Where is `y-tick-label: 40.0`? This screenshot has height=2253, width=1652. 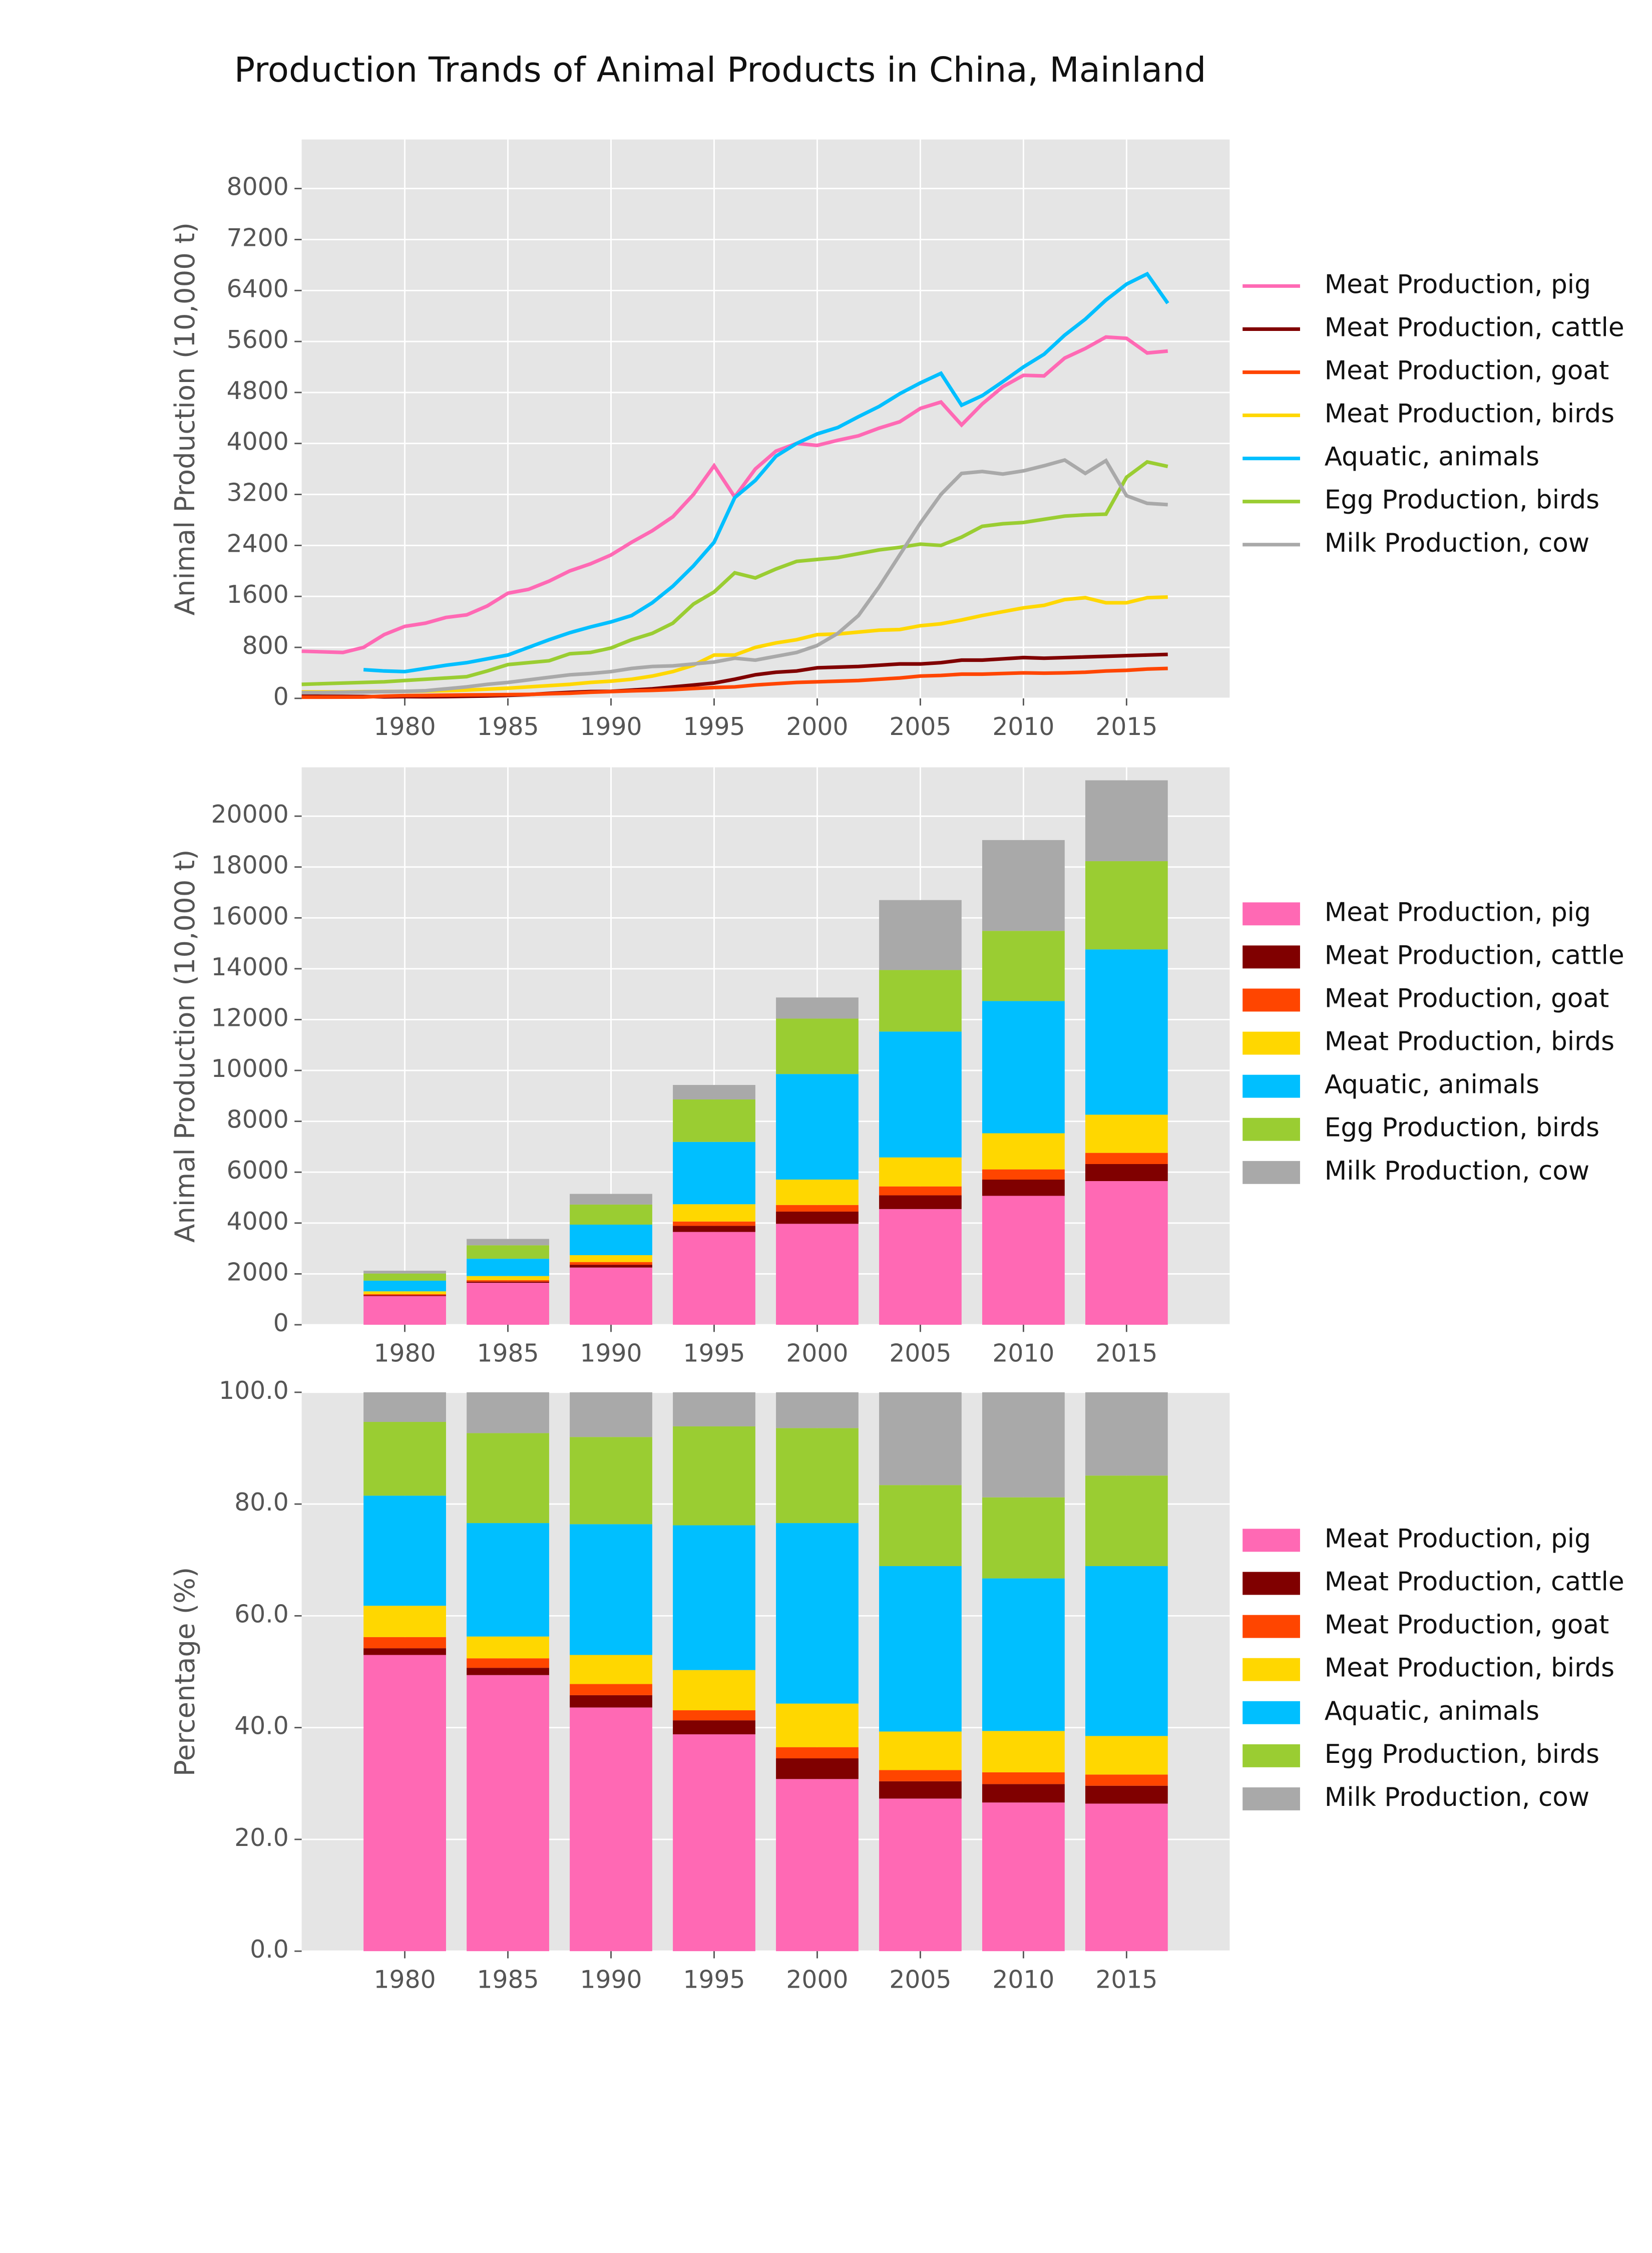
y-tick-label: 40.0 is located at coordinates (261, 1726).